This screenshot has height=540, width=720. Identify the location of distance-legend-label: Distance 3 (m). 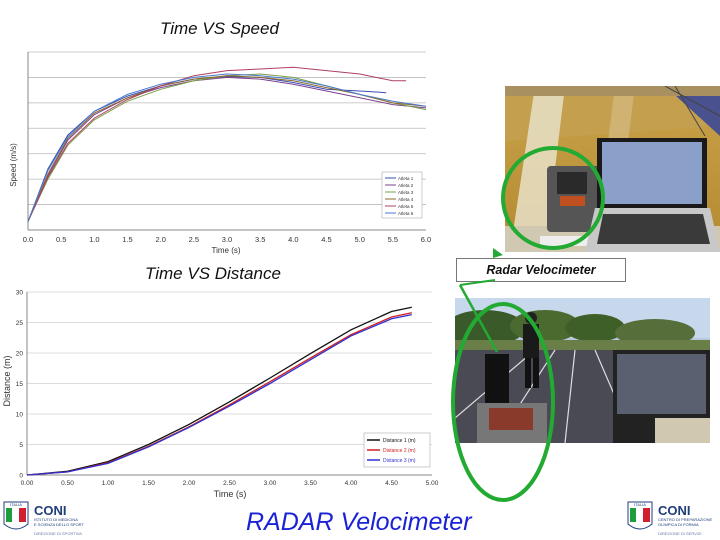
(399, 461).